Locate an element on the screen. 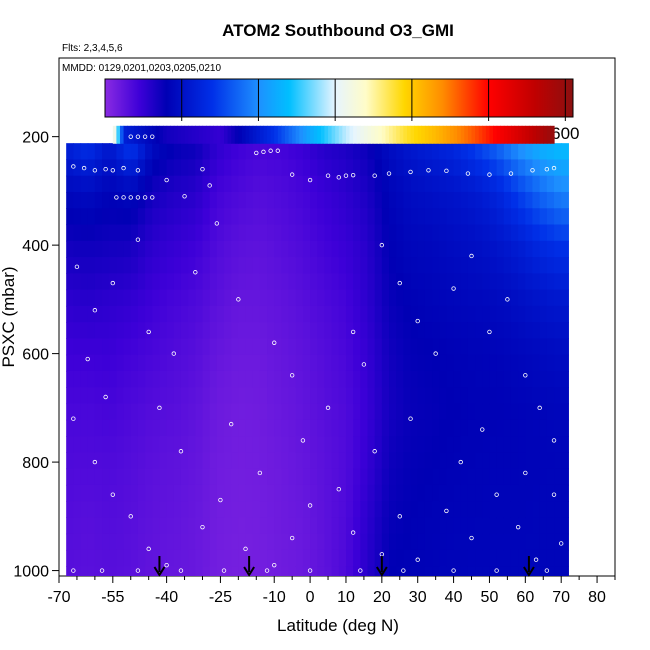 The width and height of the screenshot is (650, 650). colorbar-gradient is located at coordinates (339, 98).